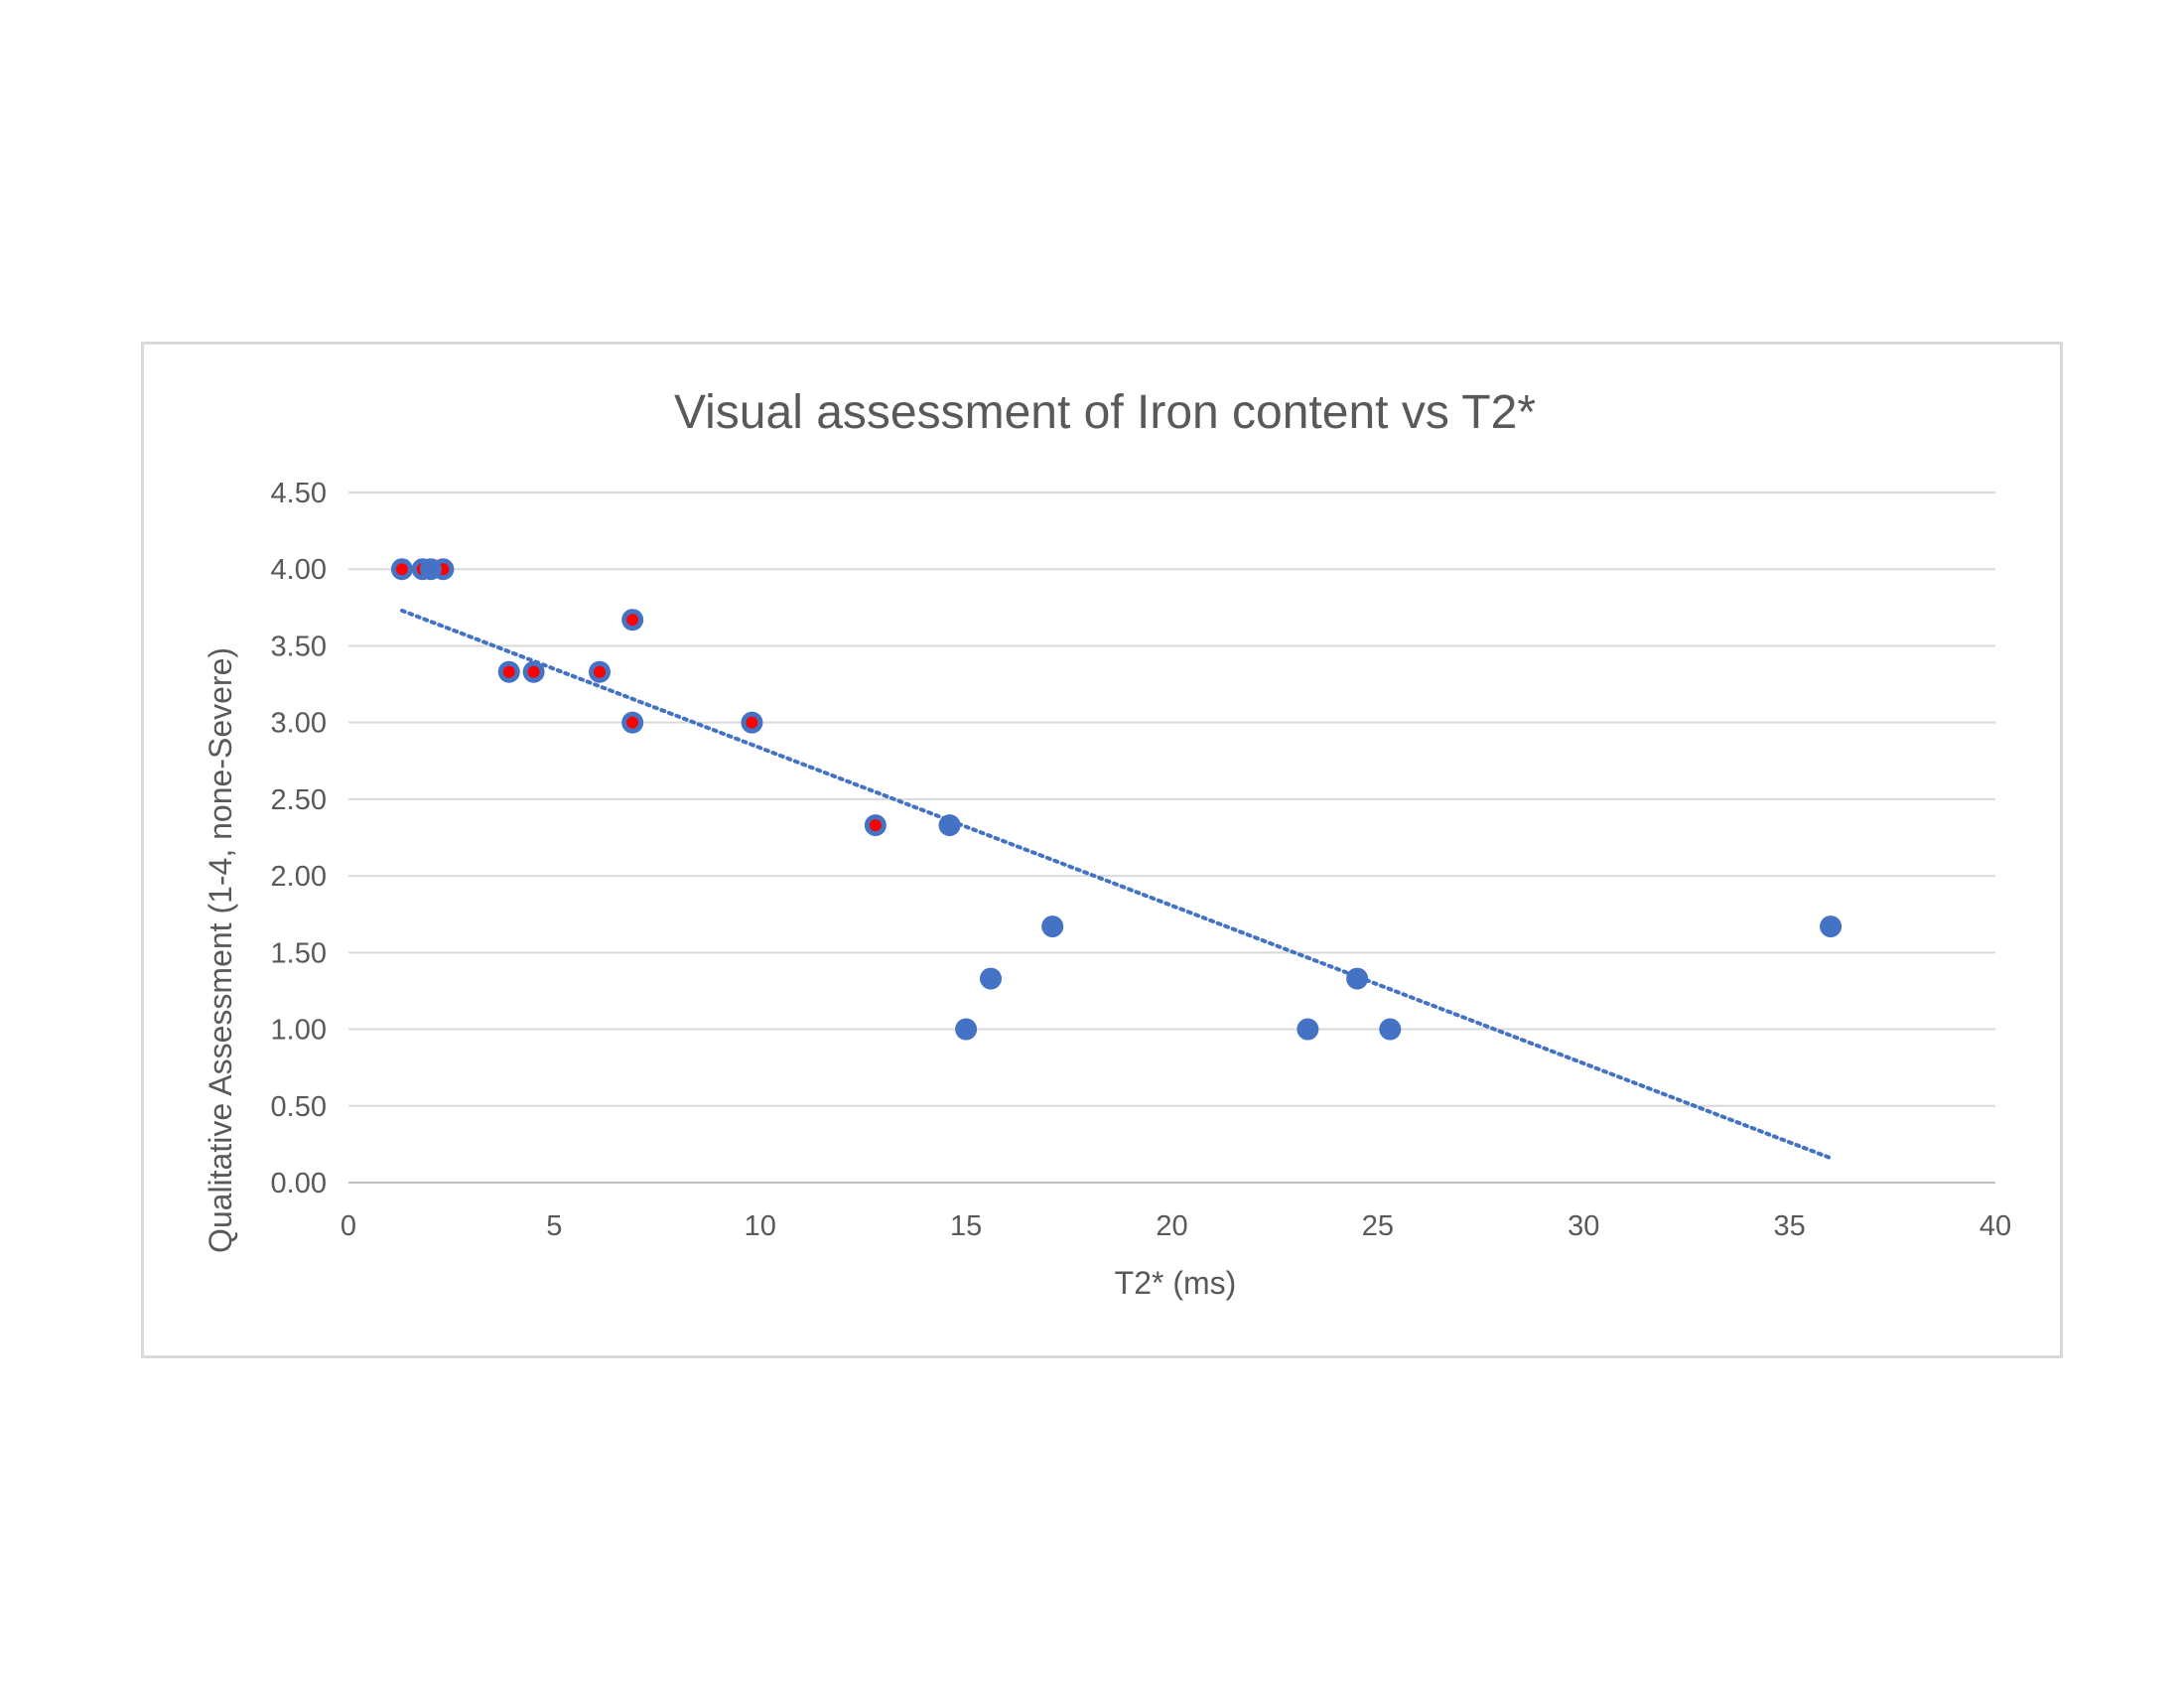  What do you see at coordinates (760, 1226) in the screenshot?
I see `x-tick-label: 10` at bounding box center [760, 1226].